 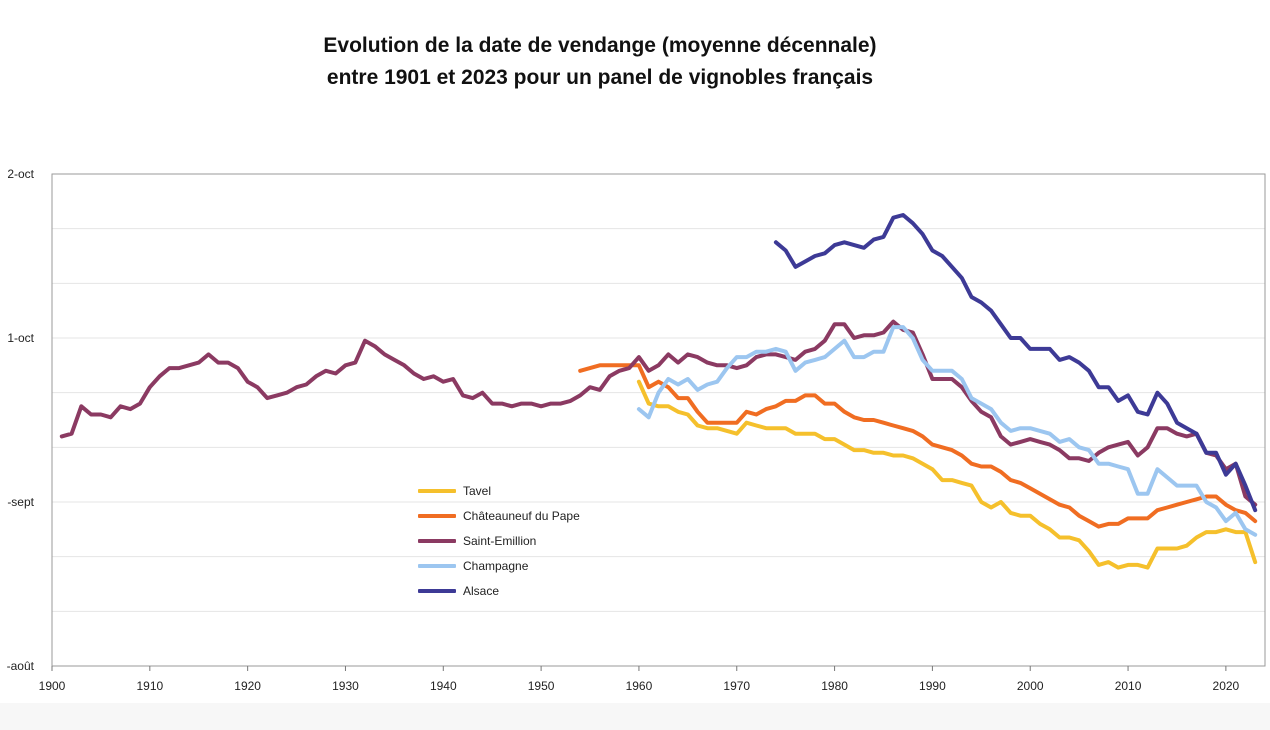 I want to click on legend-label: Tavel, so click(x=477, y=490).